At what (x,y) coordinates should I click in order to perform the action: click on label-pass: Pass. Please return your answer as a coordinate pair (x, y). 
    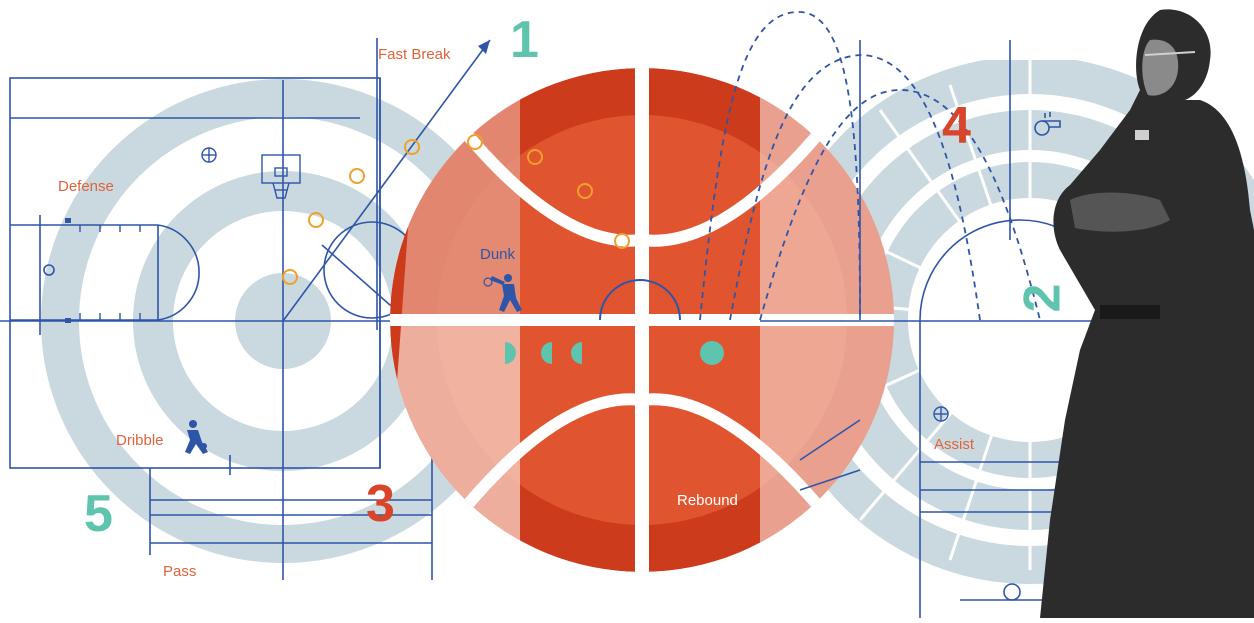
    Looking at the image, I should click on (180, 571).